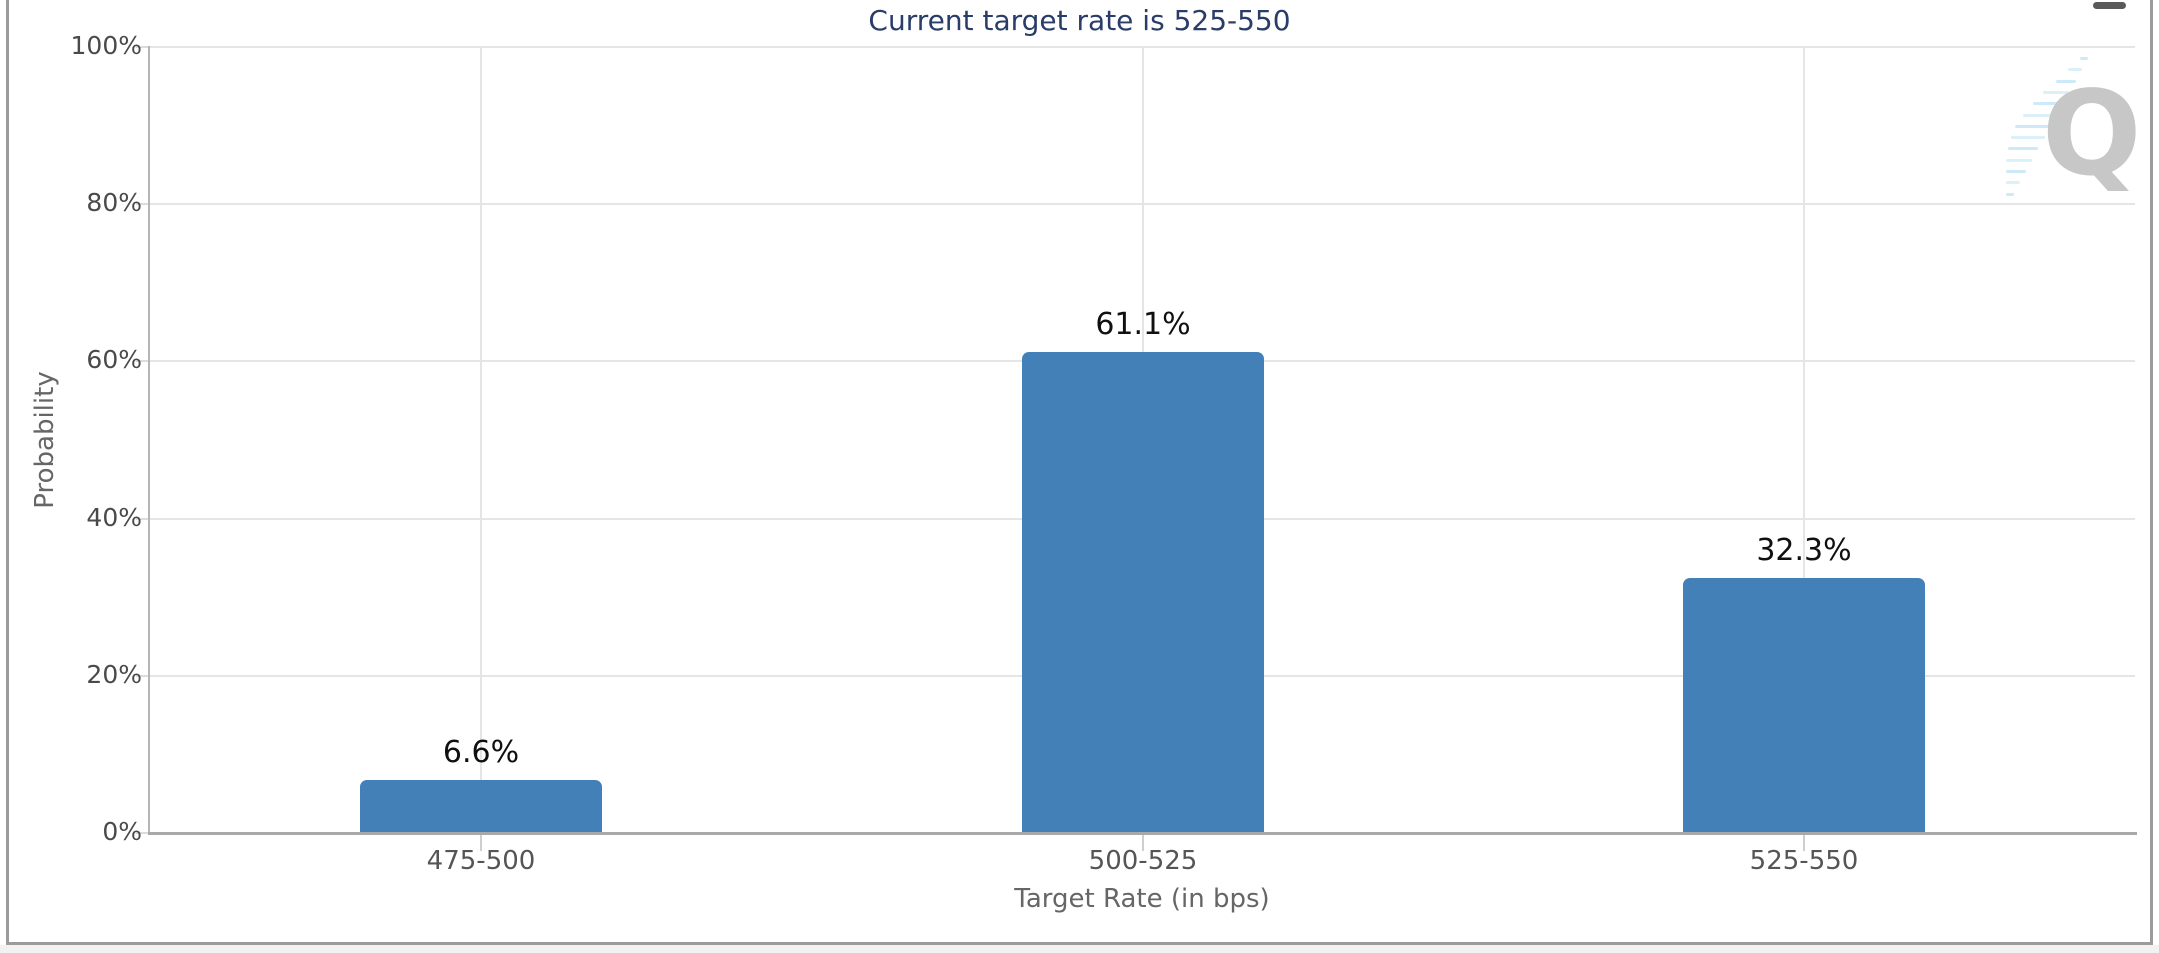  What do you see at coordinates (114, 202) in the screenshot?
I see `y-tick-label: 80%` at bounding box center [114, 202].